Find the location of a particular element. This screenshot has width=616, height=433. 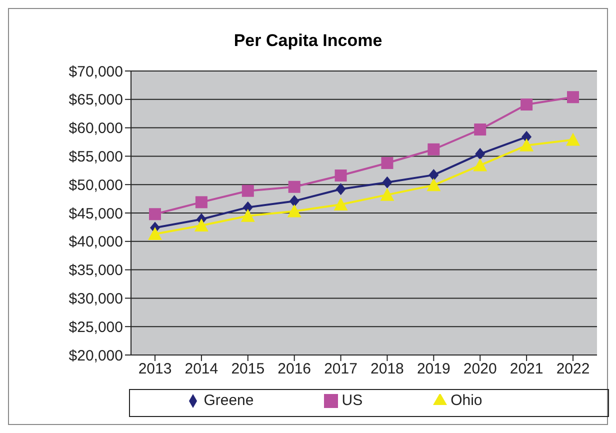

y-tick-label: $60,000 is located at coordinates (95, 129).